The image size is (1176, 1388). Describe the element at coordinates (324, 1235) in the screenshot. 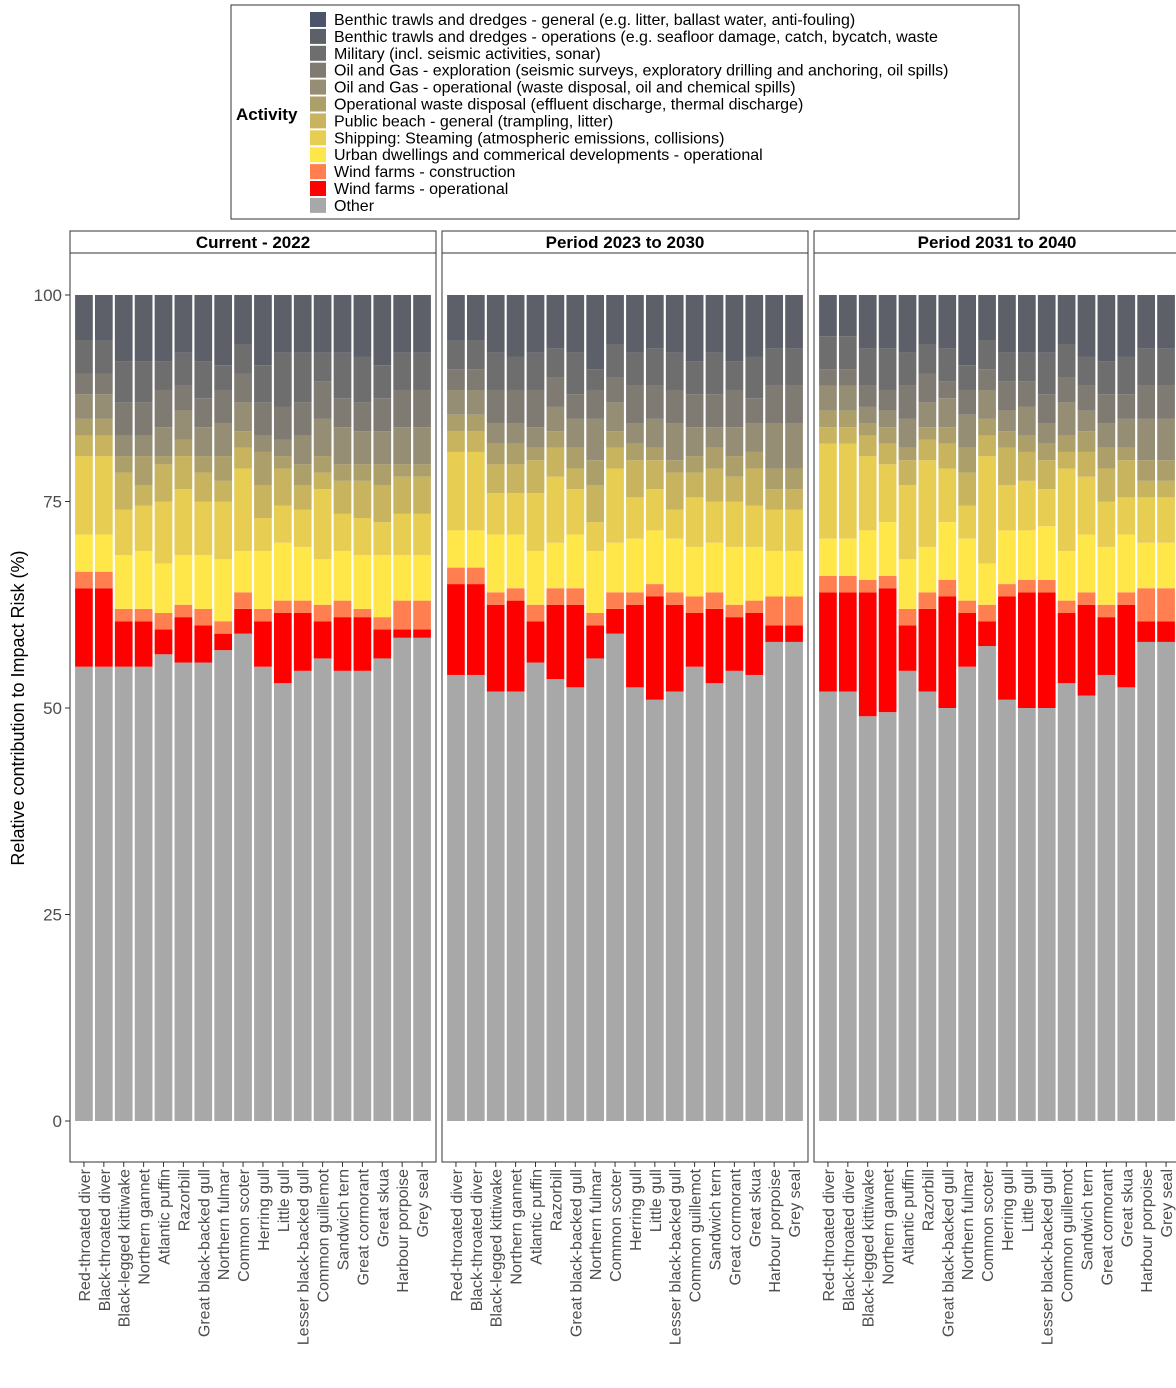

I see `x-tick-label: Common guillemot` at that location.